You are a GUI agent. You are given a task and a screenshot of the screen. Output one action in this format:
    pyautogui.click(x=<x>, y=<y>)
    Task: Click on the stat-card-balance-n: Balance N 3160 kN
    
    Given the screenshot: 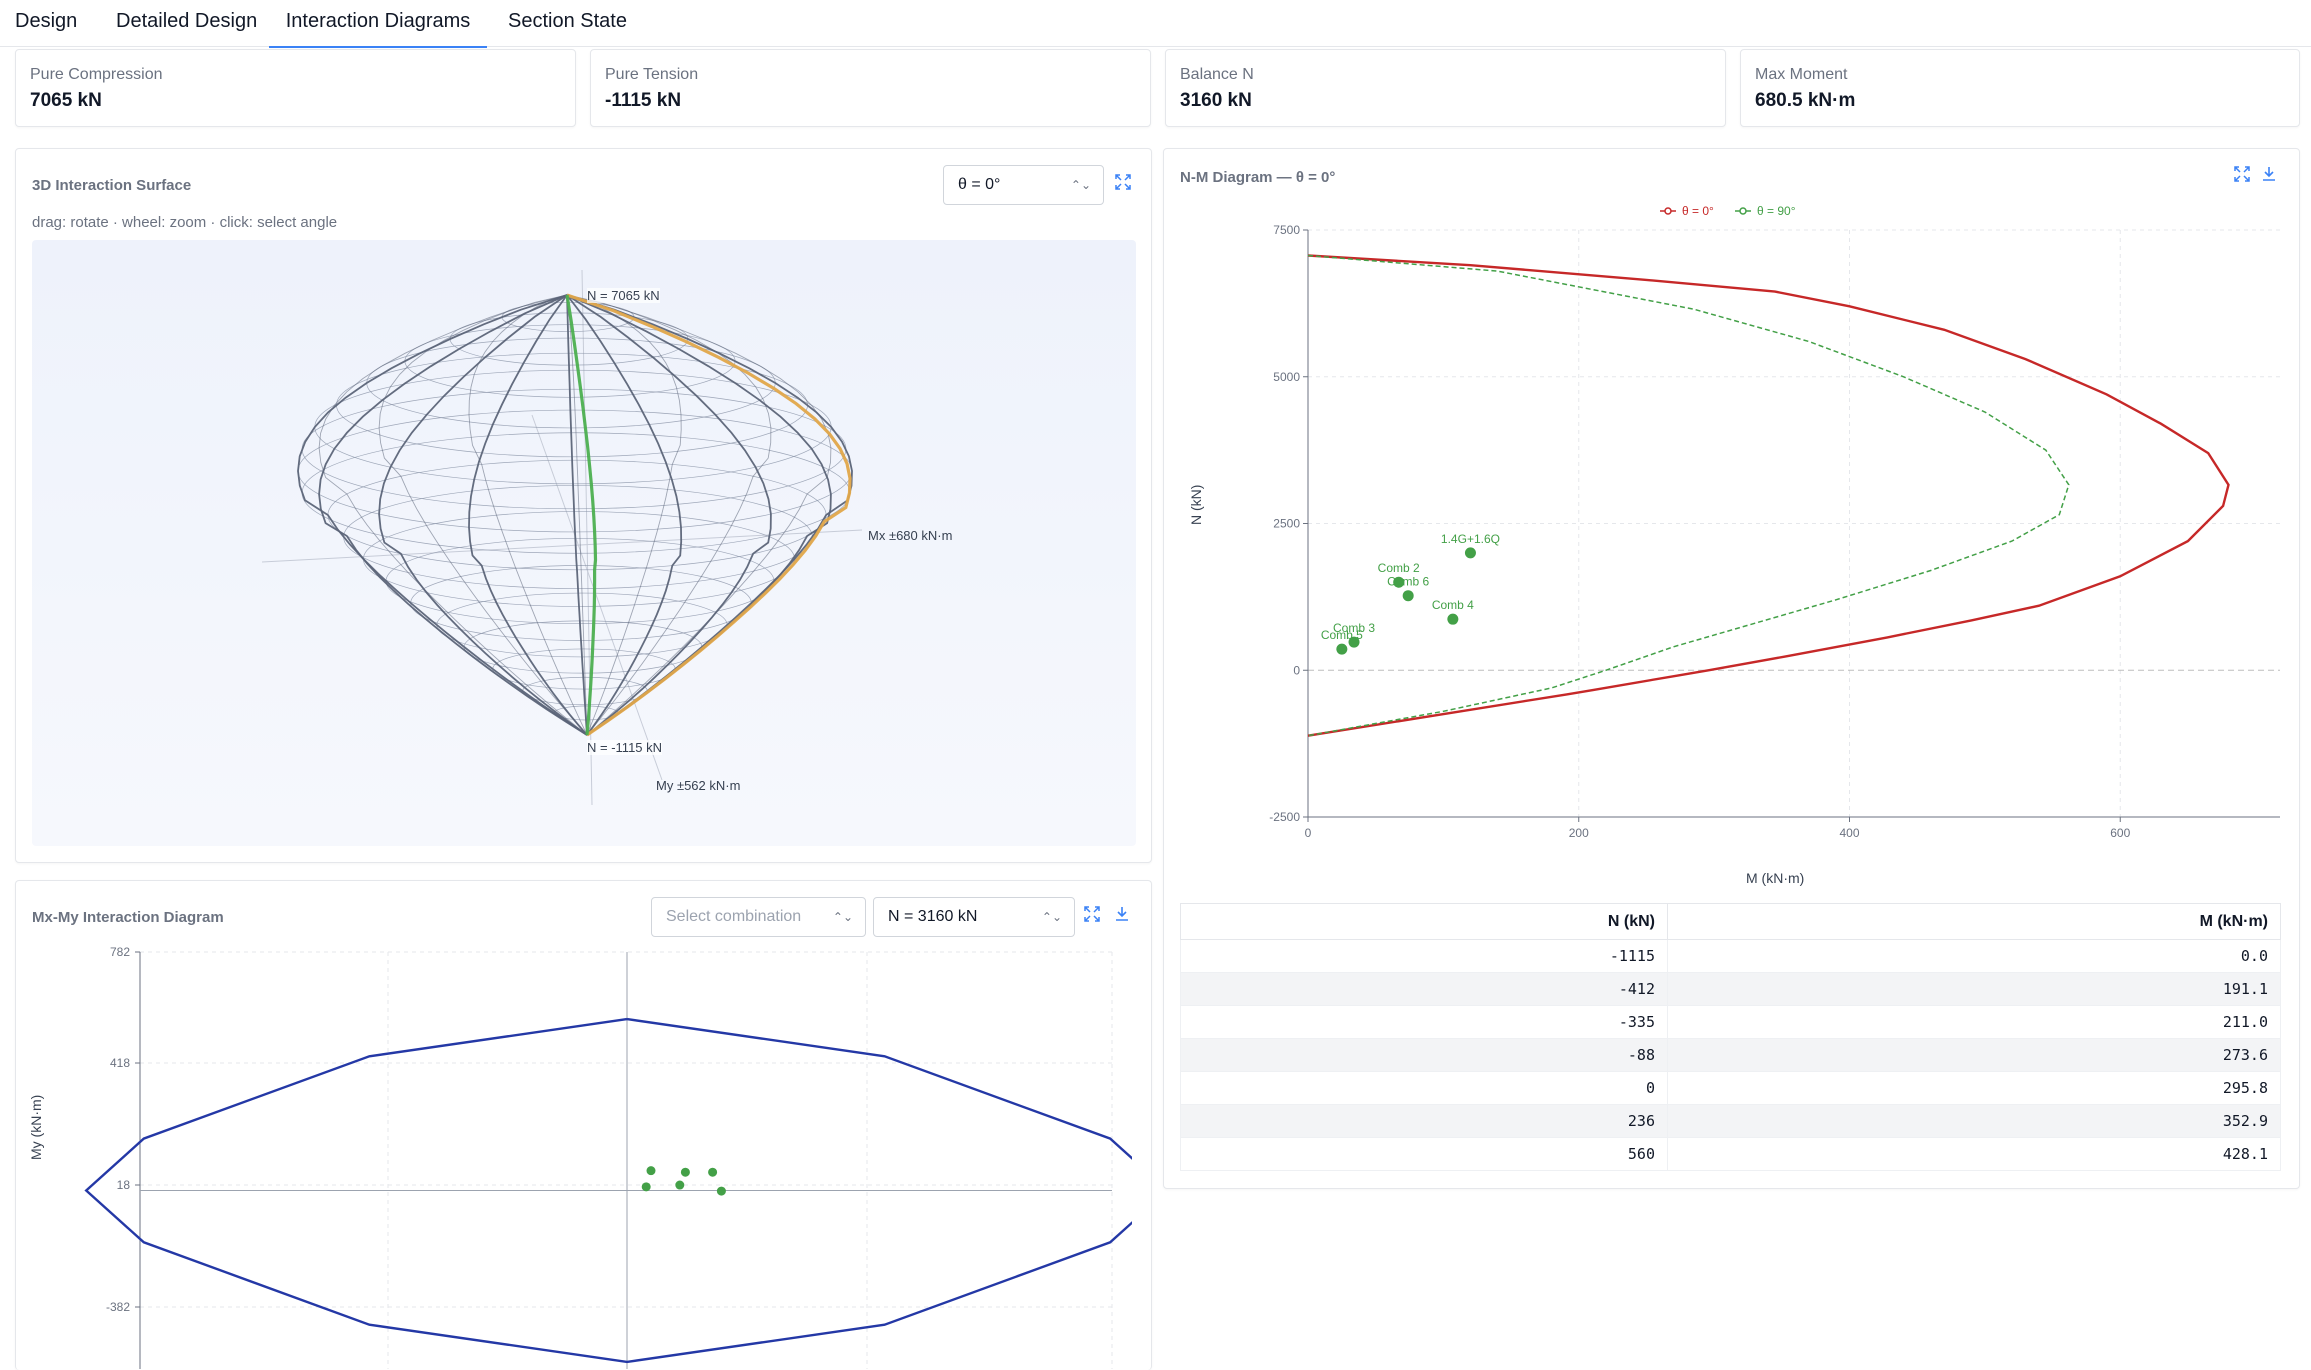 What is the action you would take?
    pyautogui.click(x=1445, y=88)
    